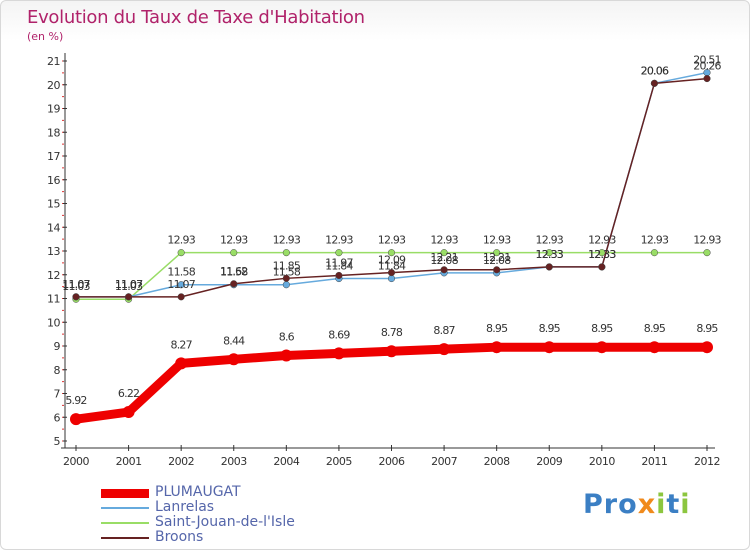 Image resolution: width=750 pixels, height=550 pixels. What do you see at coordinates (707, 60) in the screenshot?
I see `data-label: 20.51` at bounding box center [707, 60].